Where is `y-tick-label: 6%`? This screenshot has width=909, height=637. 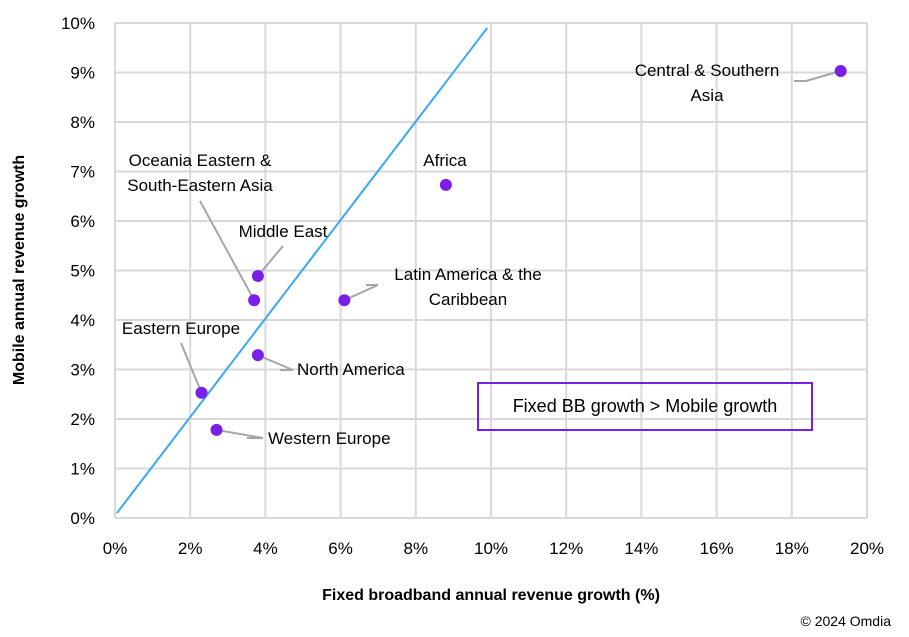
y-tick-label: 6% is located at coordinates (82, 221).